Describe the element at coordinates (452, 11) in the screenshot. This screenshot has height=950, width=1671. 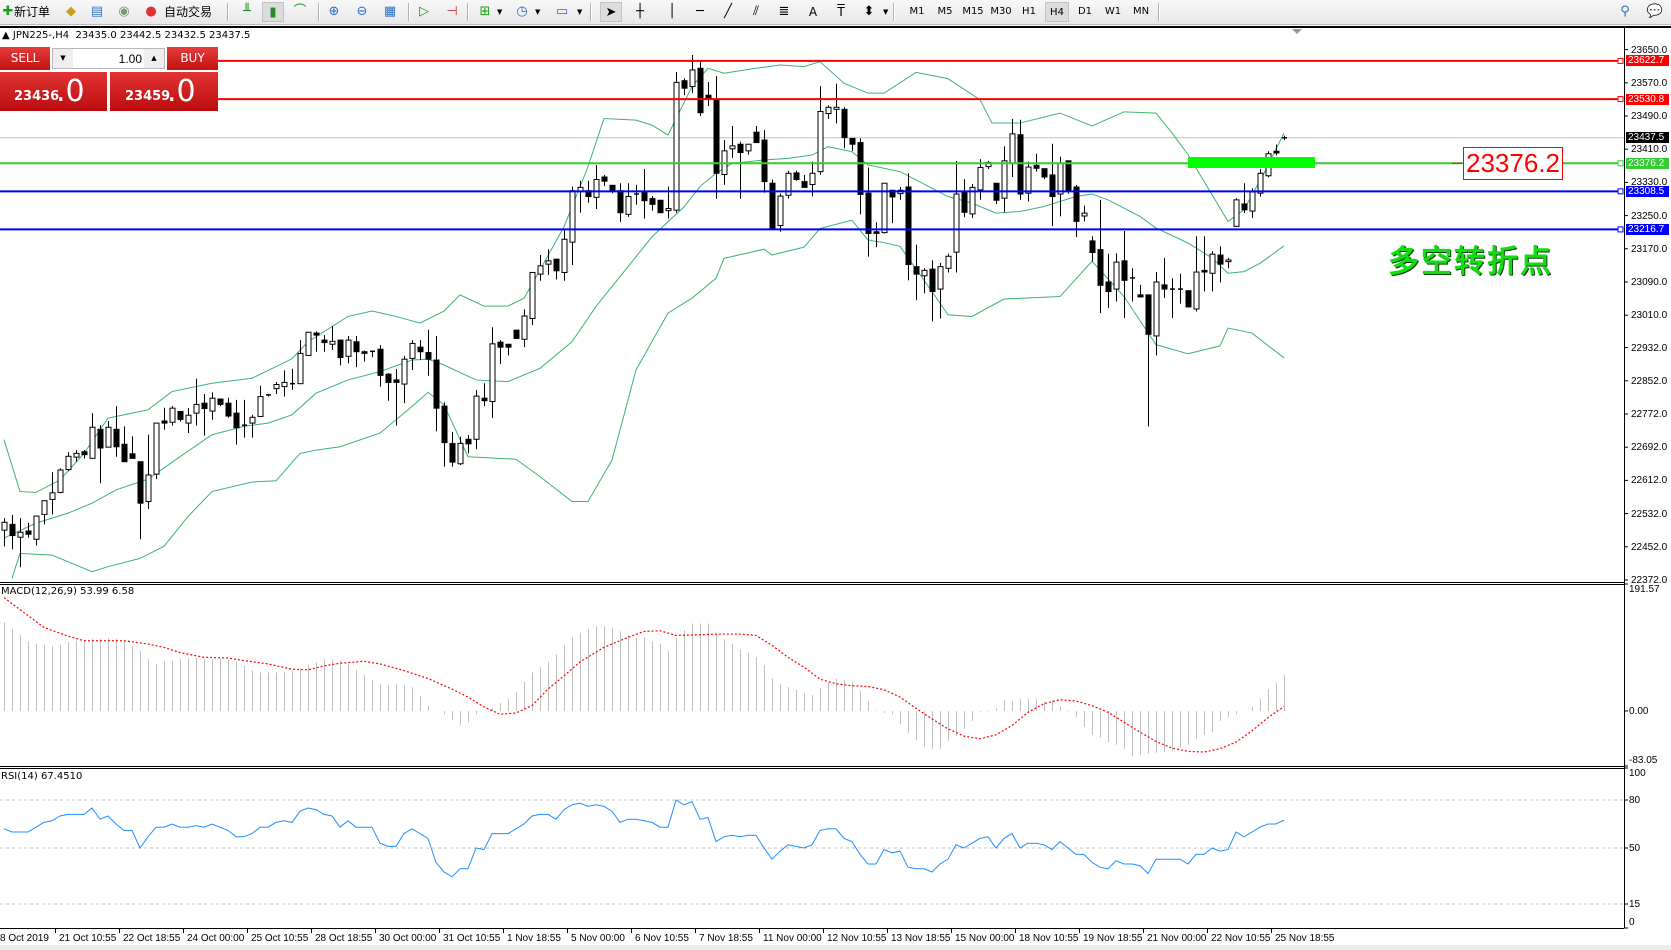
I see `chart-shift-icon: ⊣` at that location.